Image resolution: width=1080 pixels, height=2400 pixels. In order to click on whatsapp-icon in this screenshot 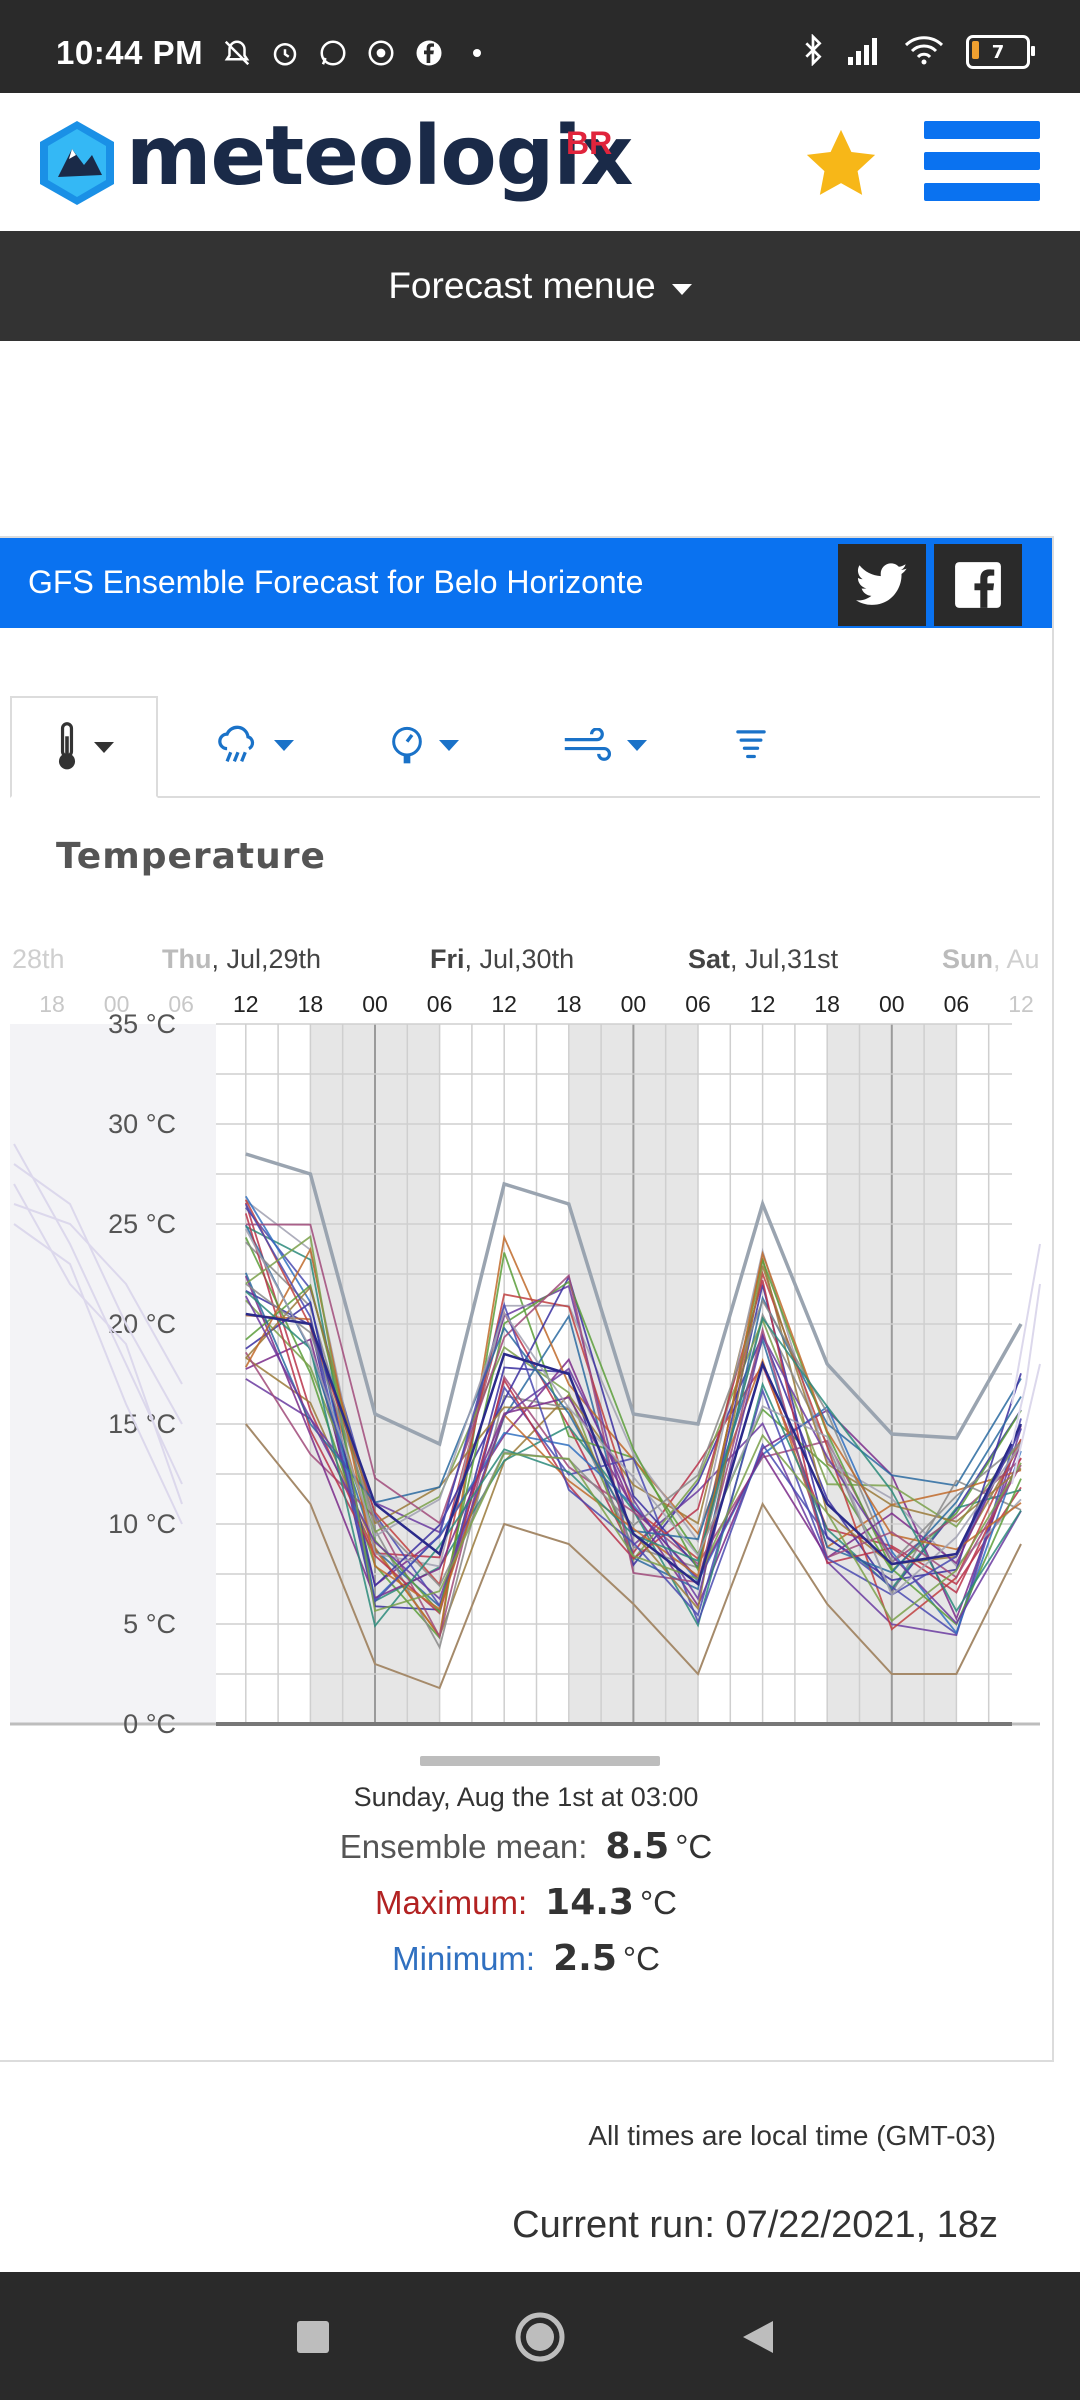, I will do `click(333, 53)`.